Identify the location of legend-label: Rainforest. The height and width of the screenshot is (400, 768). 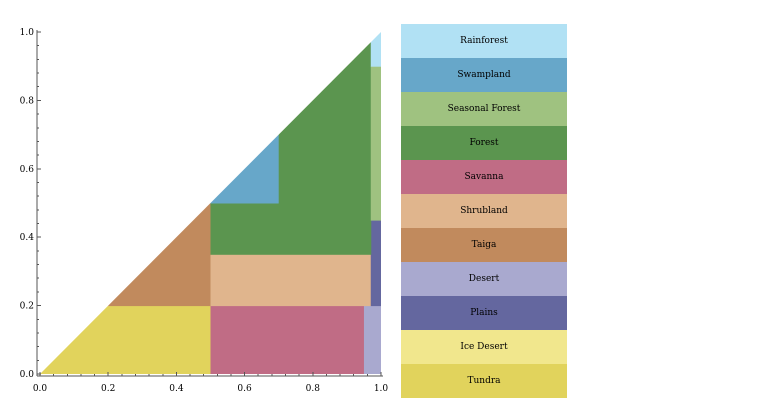
(484, 41).